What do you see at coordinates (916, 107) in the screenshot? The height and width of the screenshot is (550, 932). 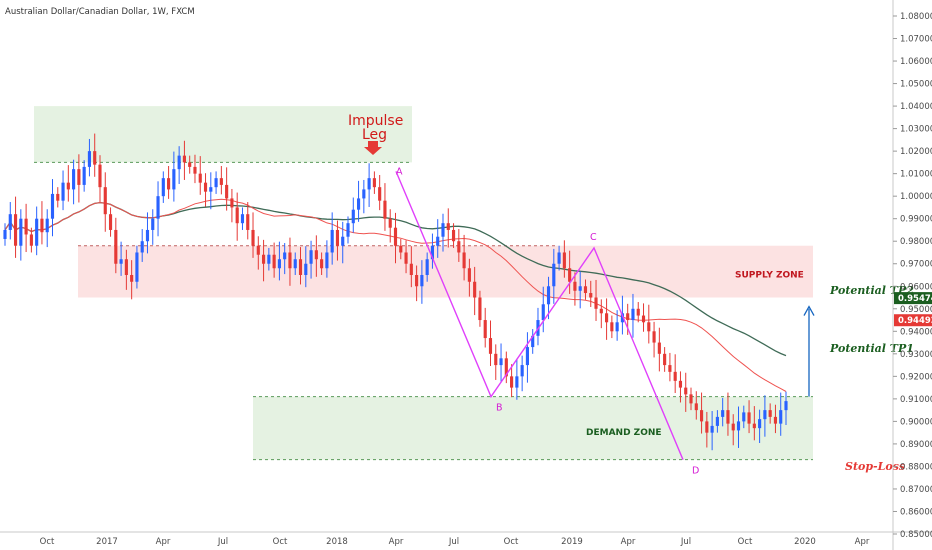 I see `y-tick-label: 1.04000` at bounding box center [916, 107].